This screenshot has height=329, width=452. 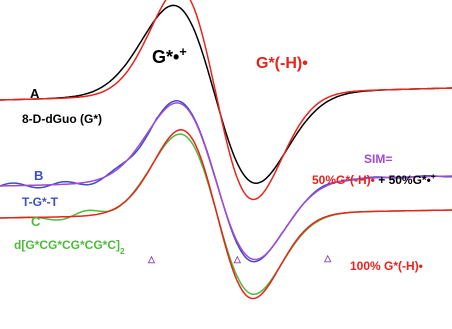 I want to click on text-part: d[G*CG*CG*CG*C], so click(x=67, y=245).